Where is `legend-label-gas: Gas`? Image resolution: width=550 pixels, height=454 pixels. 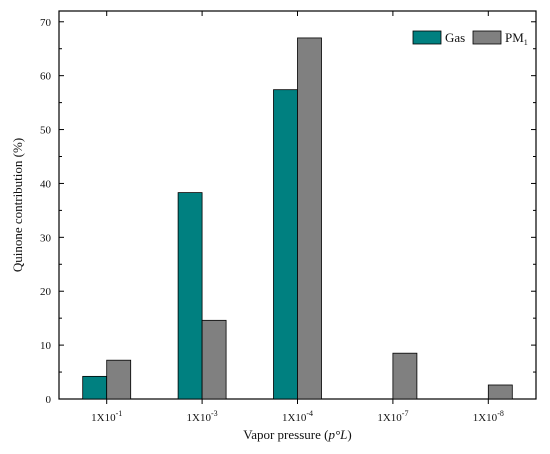 legend-label-gas: Gas is located at coordinates (455, 37).